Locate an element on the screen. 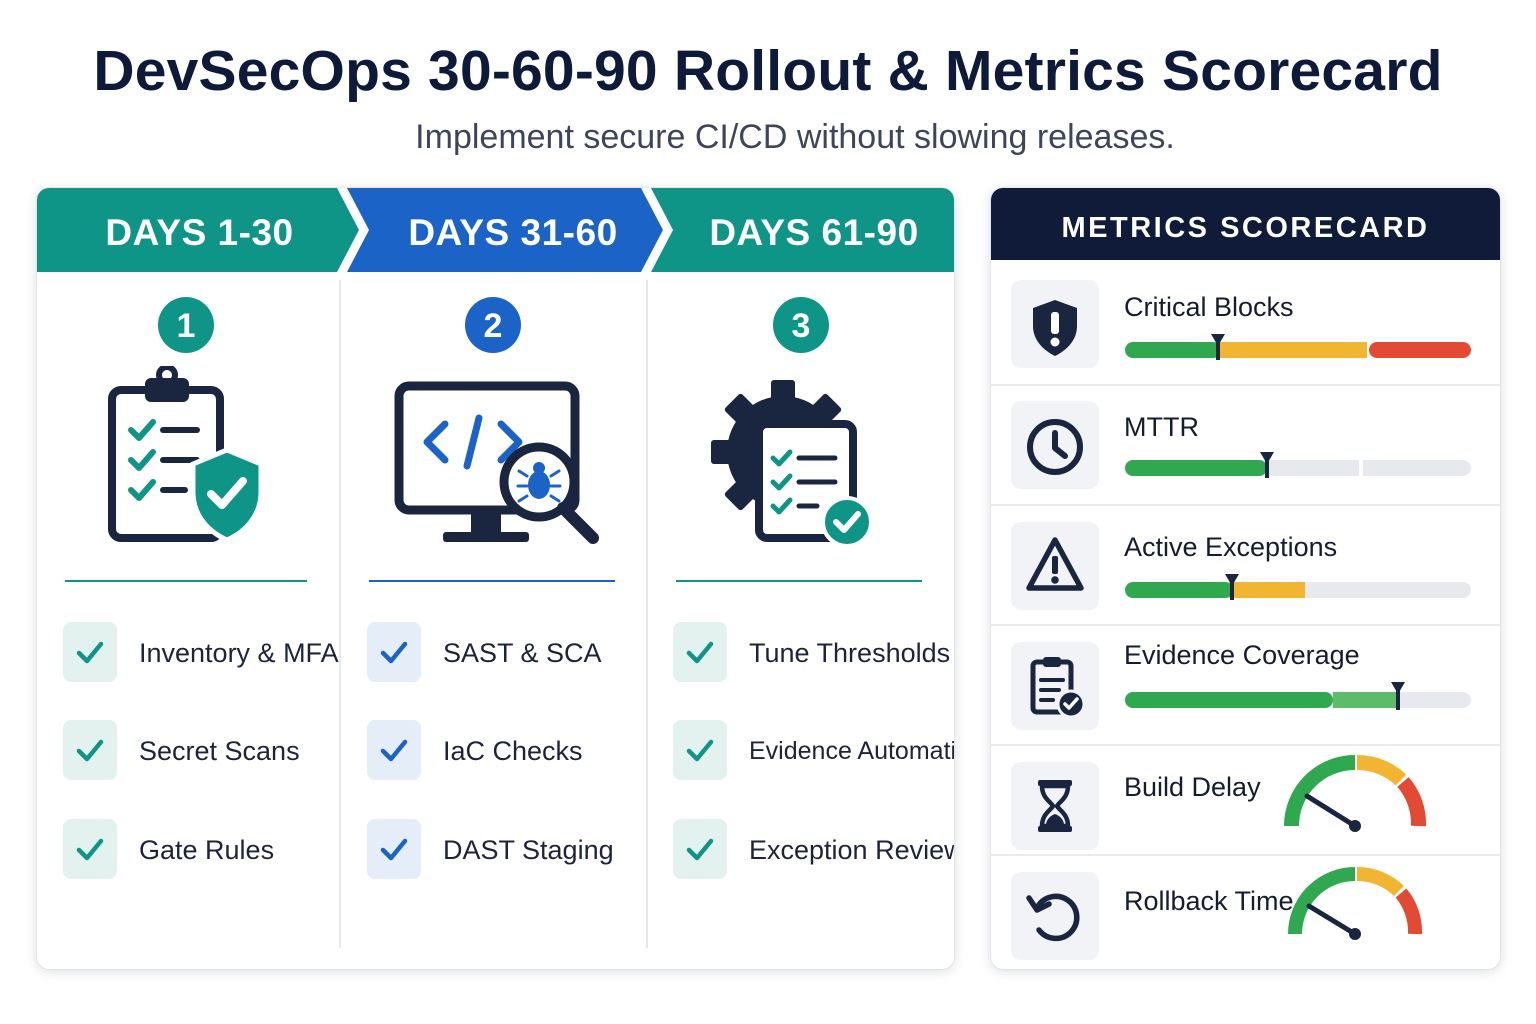  list-item: Exception Review is located at coordinates (813, 850).